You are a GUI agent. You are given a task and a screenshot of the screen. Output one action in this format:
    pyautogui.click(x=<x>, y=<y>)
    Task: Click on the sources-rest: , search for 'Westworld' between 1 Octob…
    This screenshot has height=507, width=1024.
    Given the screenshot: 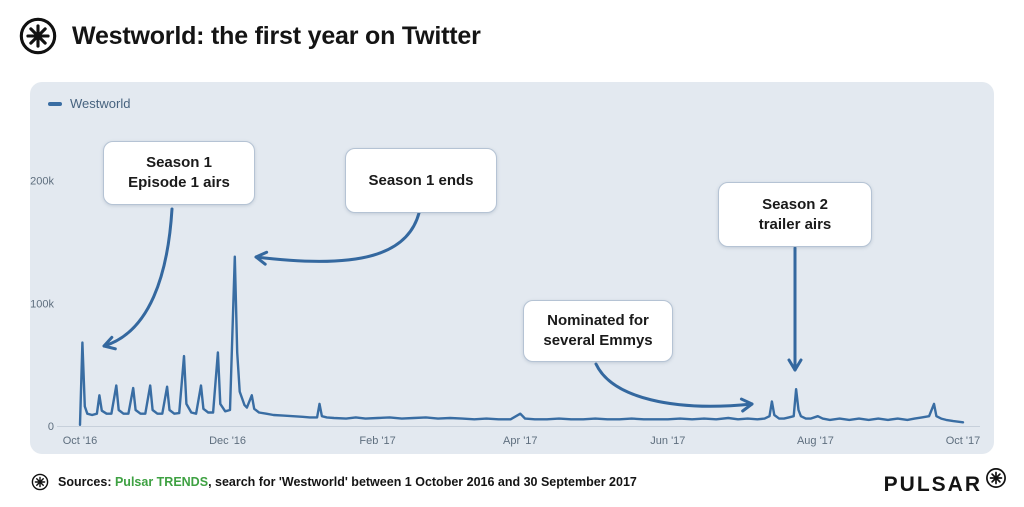 What is the action you would take?
    pyautogui.click(x=422, y=482)
    